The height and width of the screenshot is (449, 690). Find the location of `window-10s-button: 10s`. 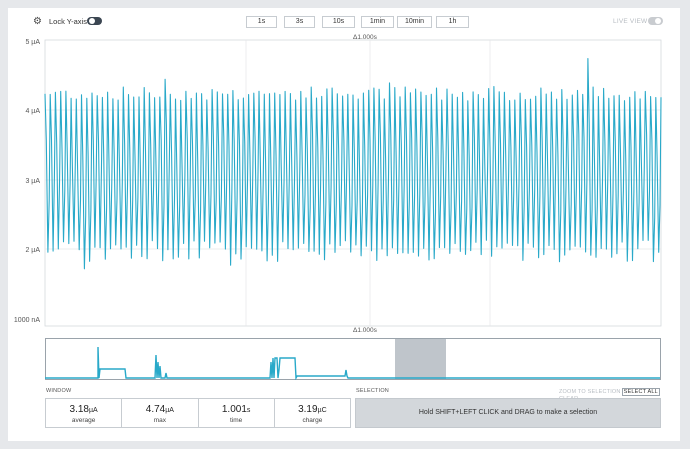

window-10s-button: 10s is located at coordinates (338, 22).